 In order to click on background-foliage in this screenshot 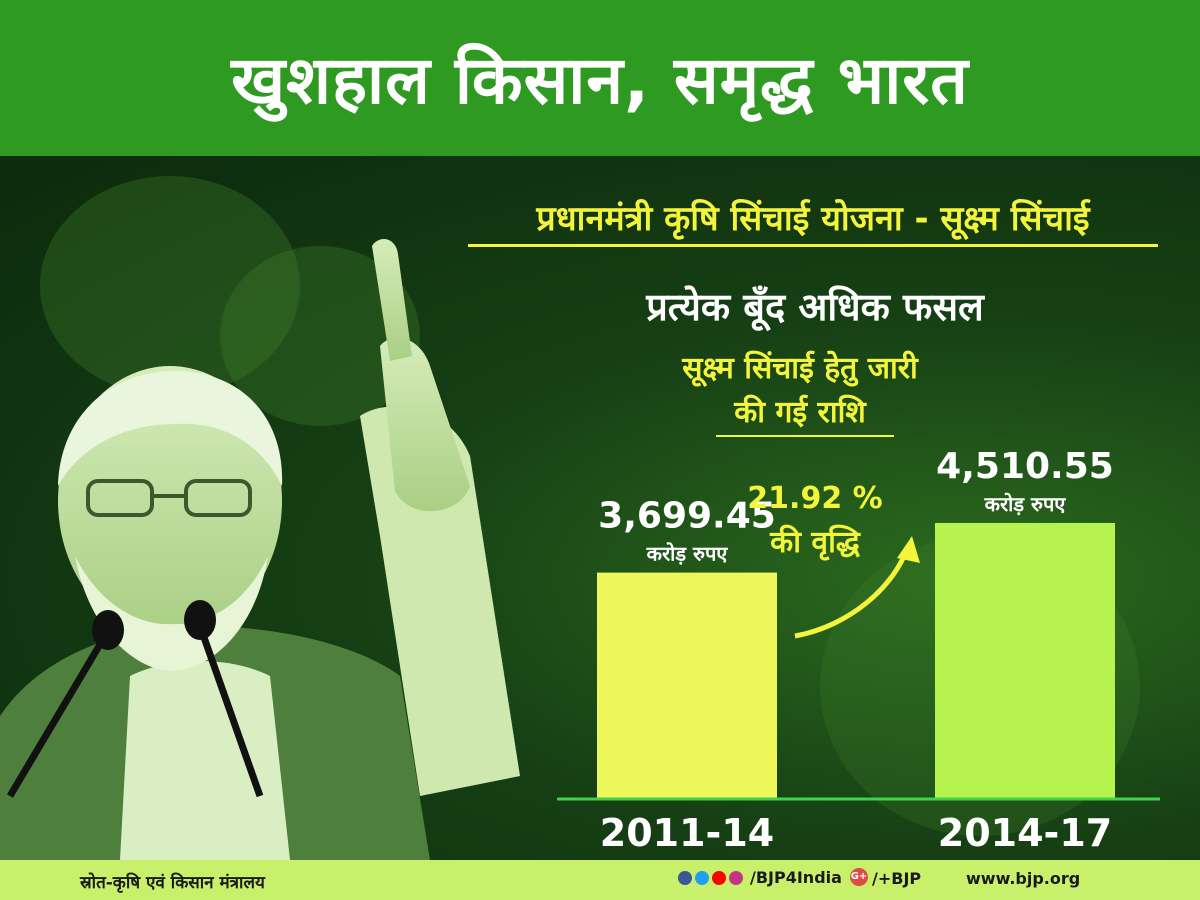, I will do `click(170, 286)`.